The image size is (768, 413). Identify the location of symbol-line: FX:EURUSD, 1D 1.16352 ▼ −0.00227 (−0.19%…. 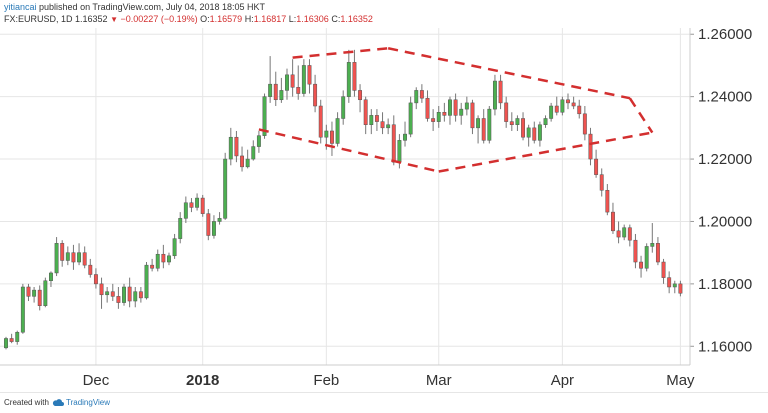
(188, 19).